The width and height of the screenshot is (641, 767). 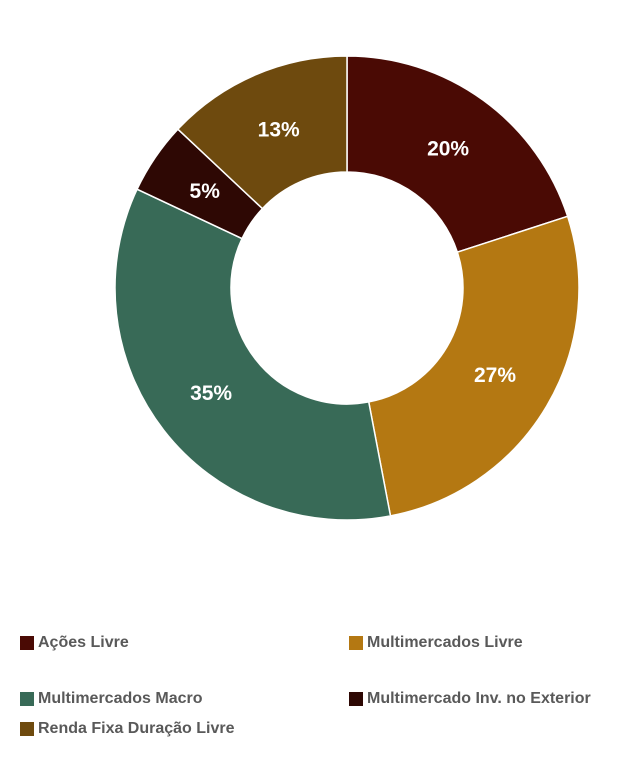 I want to click on slice-label-acoes-livre: 20%, so click(x=448, y=148).